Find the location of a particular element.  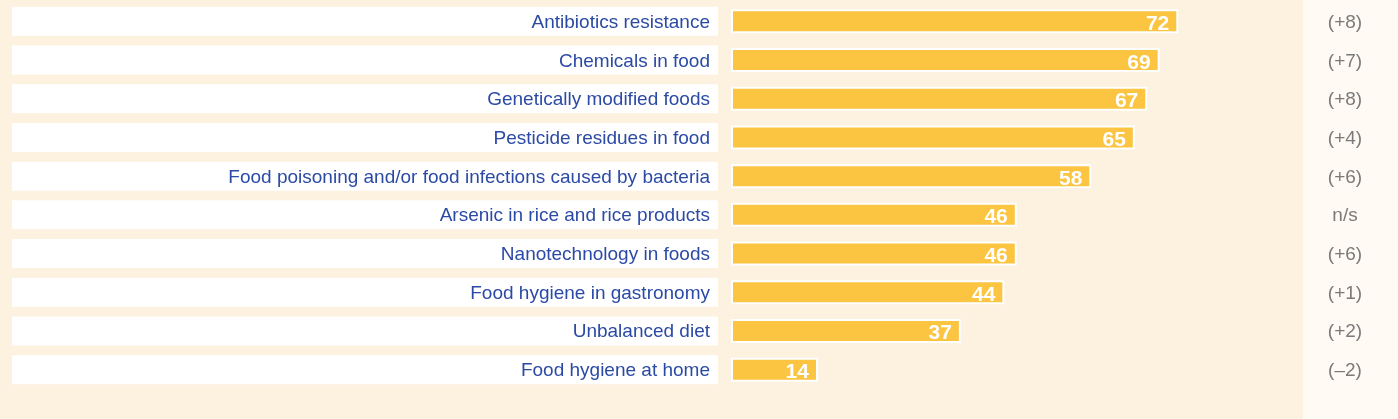

y-tick-label: Unbalanced diet is located at coordinates (641, 331).